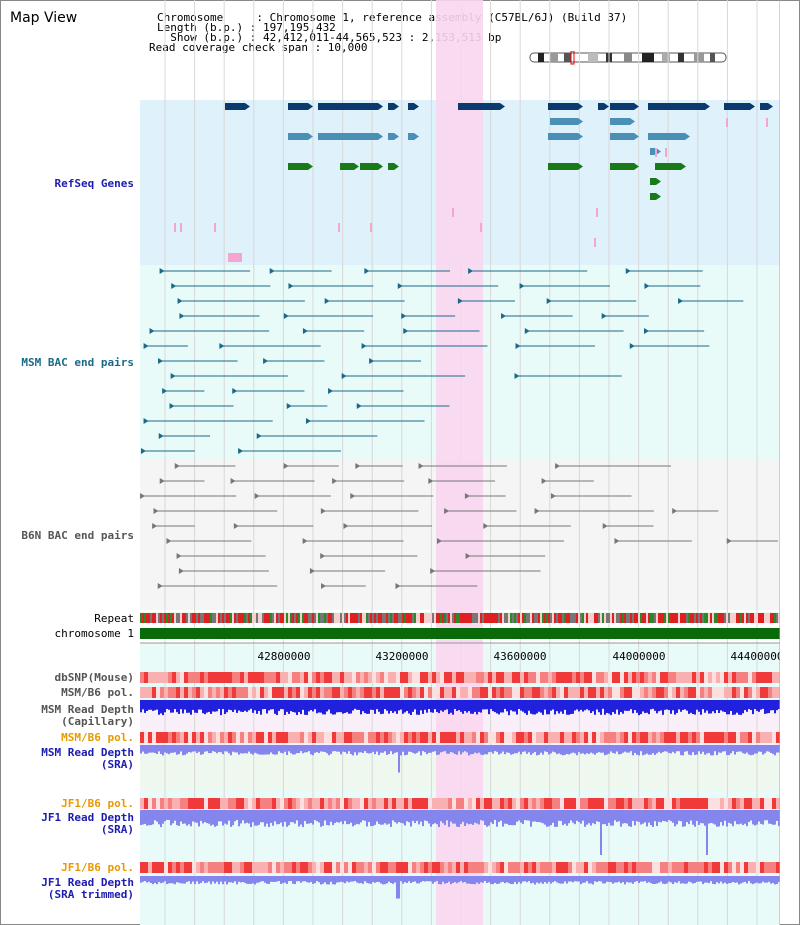  I want to click on b6n-bac-track, so click(459, 526).